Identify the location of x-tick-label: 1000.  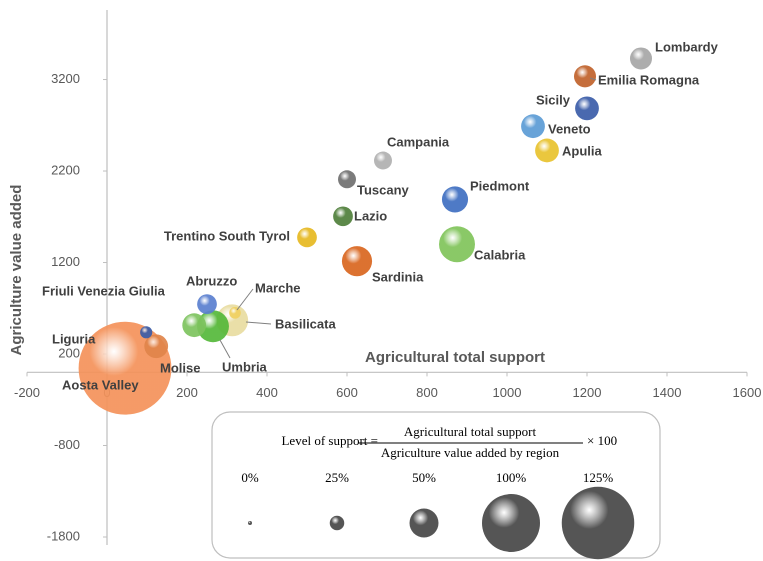
(507, 392).